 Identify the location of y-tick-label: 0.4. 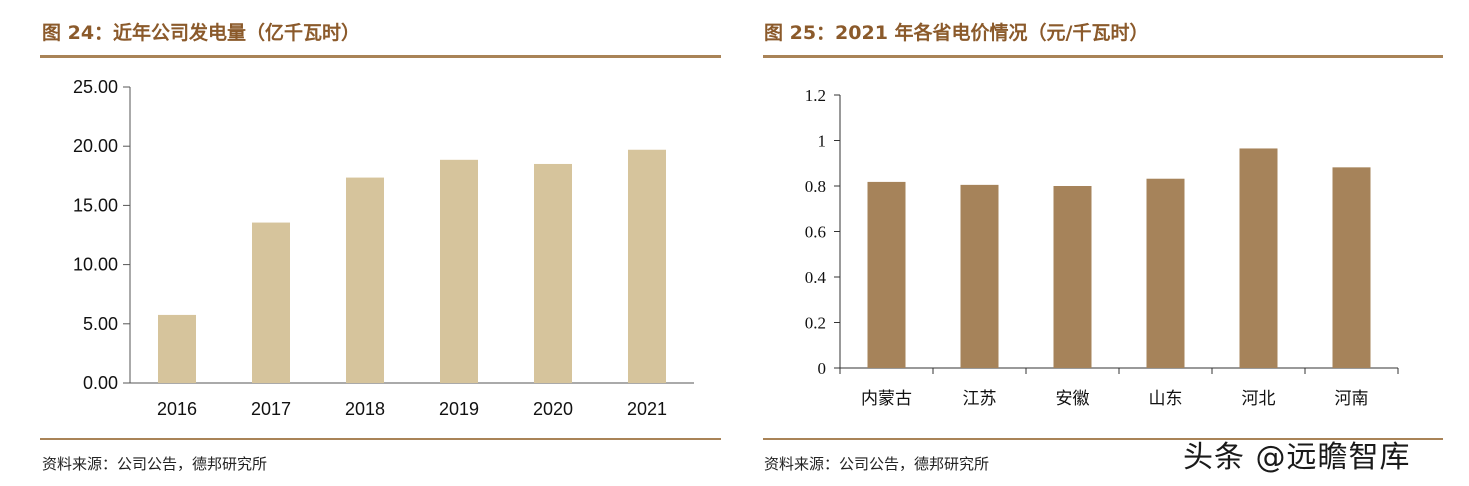
(816, 277).